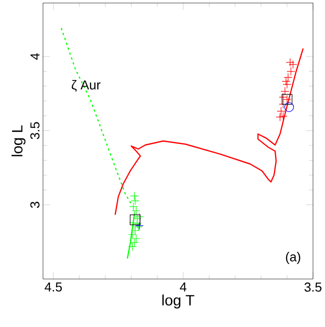 Image resolution: width=325 pixels, height=327 pixels. Describe the element at coordinates (53, 287) in the screenshot. I see `x-tick-label: 4.5` at that location.